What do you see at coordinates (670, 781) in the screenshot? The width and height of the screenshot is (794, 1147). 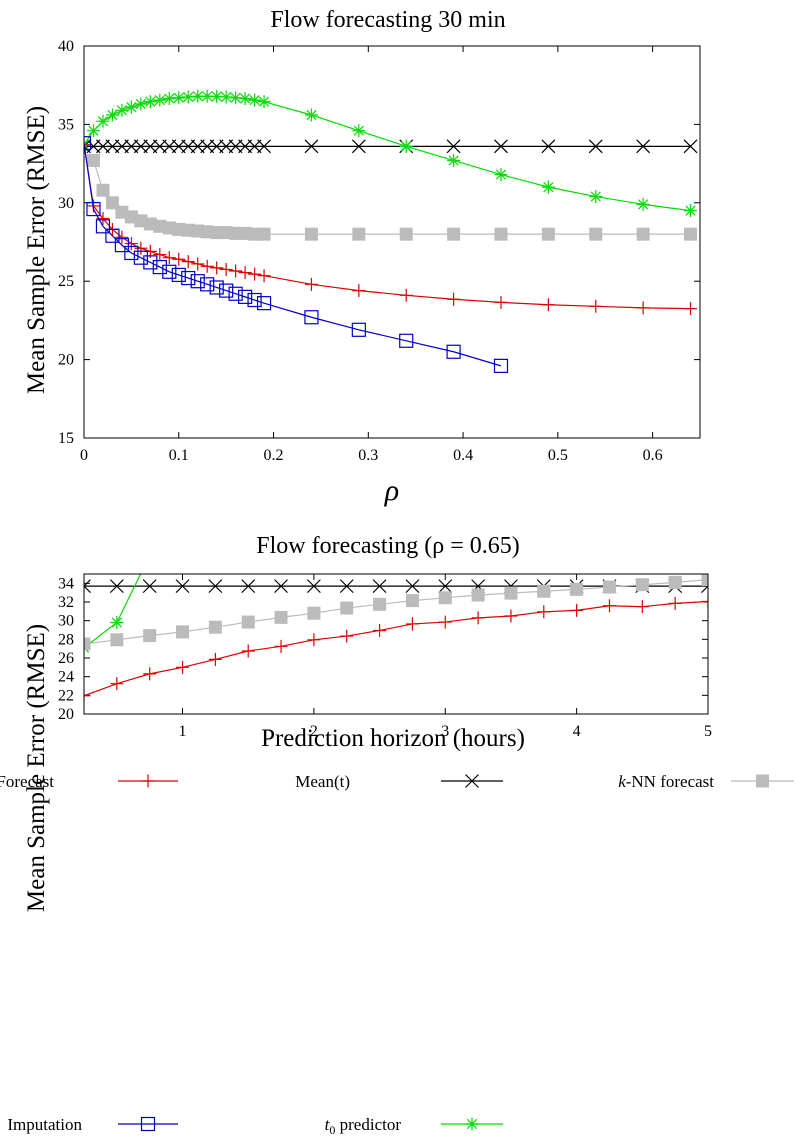 I see `legend-knn-rest: -NN forecast` at bounding box center [670, 781].